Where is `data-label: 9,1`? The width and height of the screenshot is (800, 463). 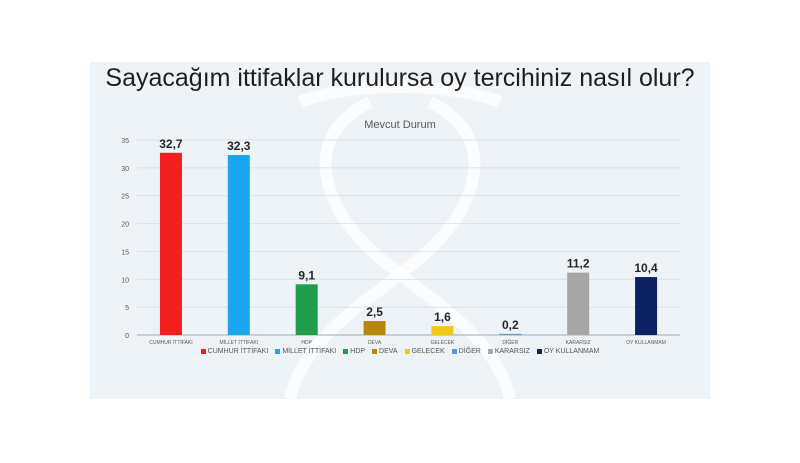 data-label: 9,1 is located at coordinates (306, 275).